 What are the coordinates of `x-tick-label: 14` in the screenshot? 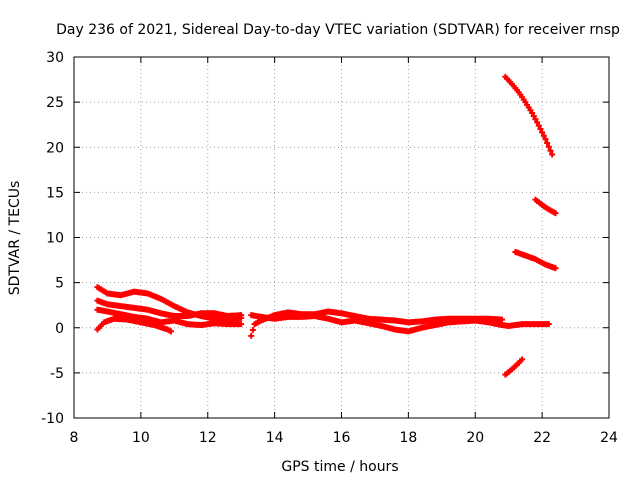 It's located at (275, 438).